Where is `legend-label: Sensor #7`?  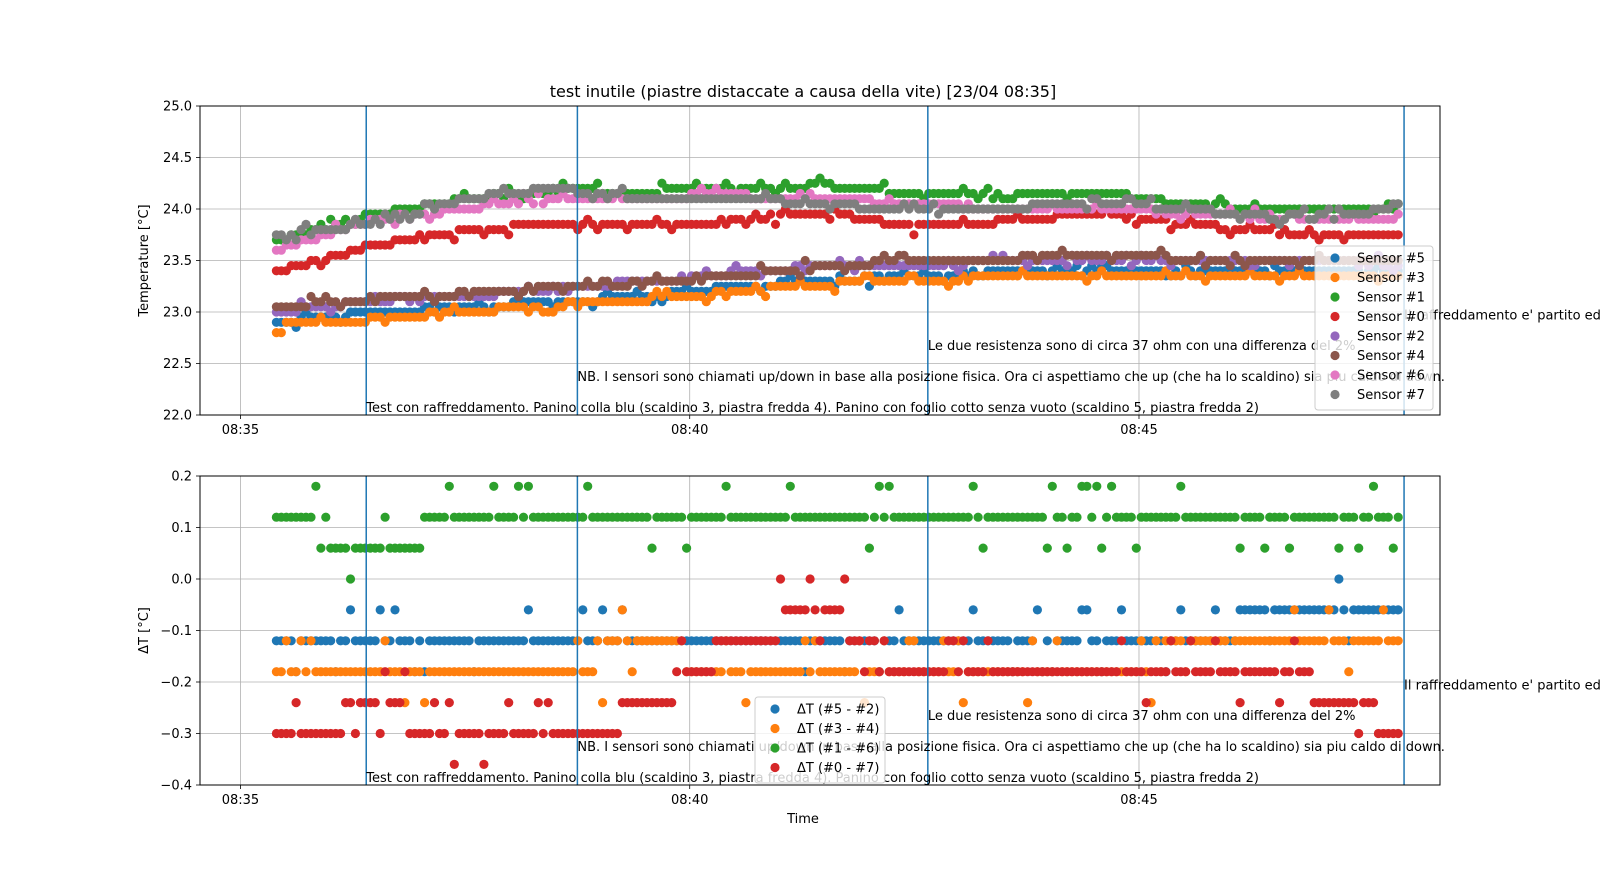
legend-label: Sensor #7 is located at coordinates (1391, 395).